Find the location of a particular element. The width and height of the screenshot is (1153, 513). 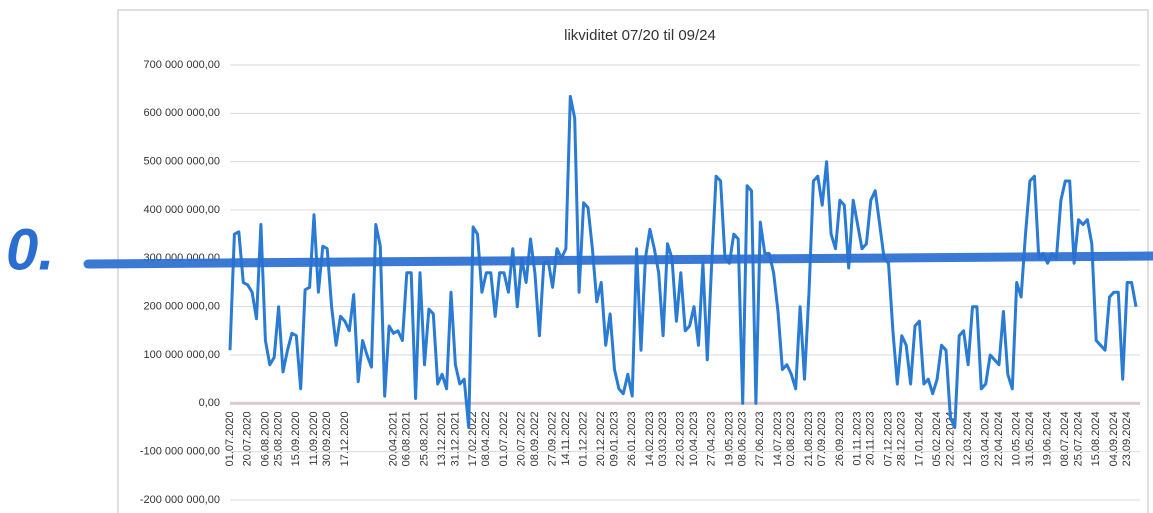

y-tick-label: -200 000 000,00 is located at coordinates (180, 500).